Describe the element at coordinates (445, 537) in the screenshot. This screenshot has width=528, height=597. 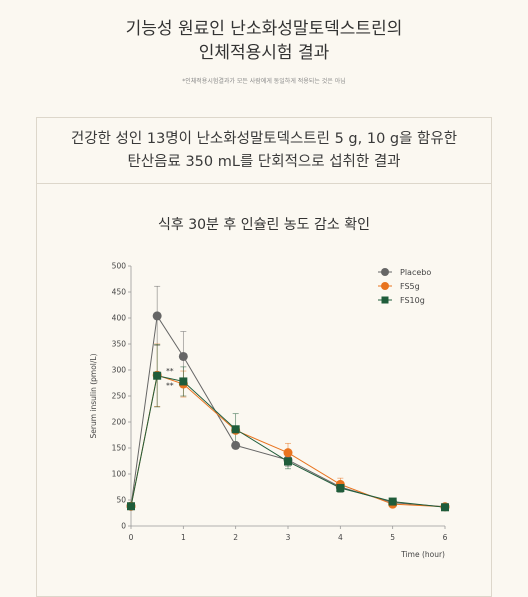
I see `x-tick-label: 6` at that location.